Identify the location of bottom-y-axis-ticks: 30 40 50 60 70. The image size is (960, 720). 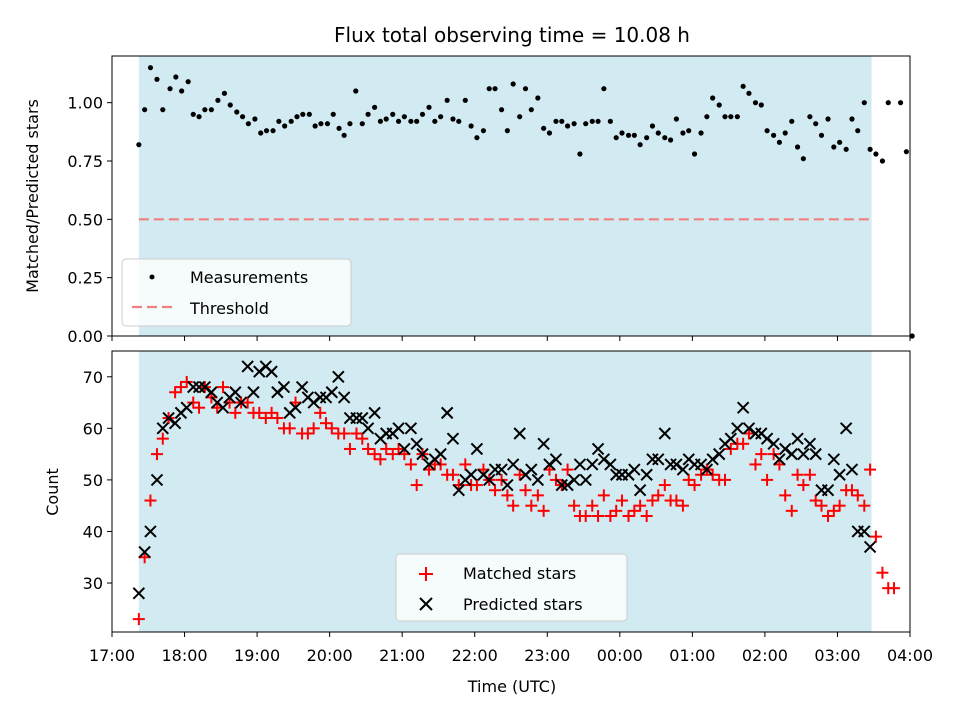
(97, 480).